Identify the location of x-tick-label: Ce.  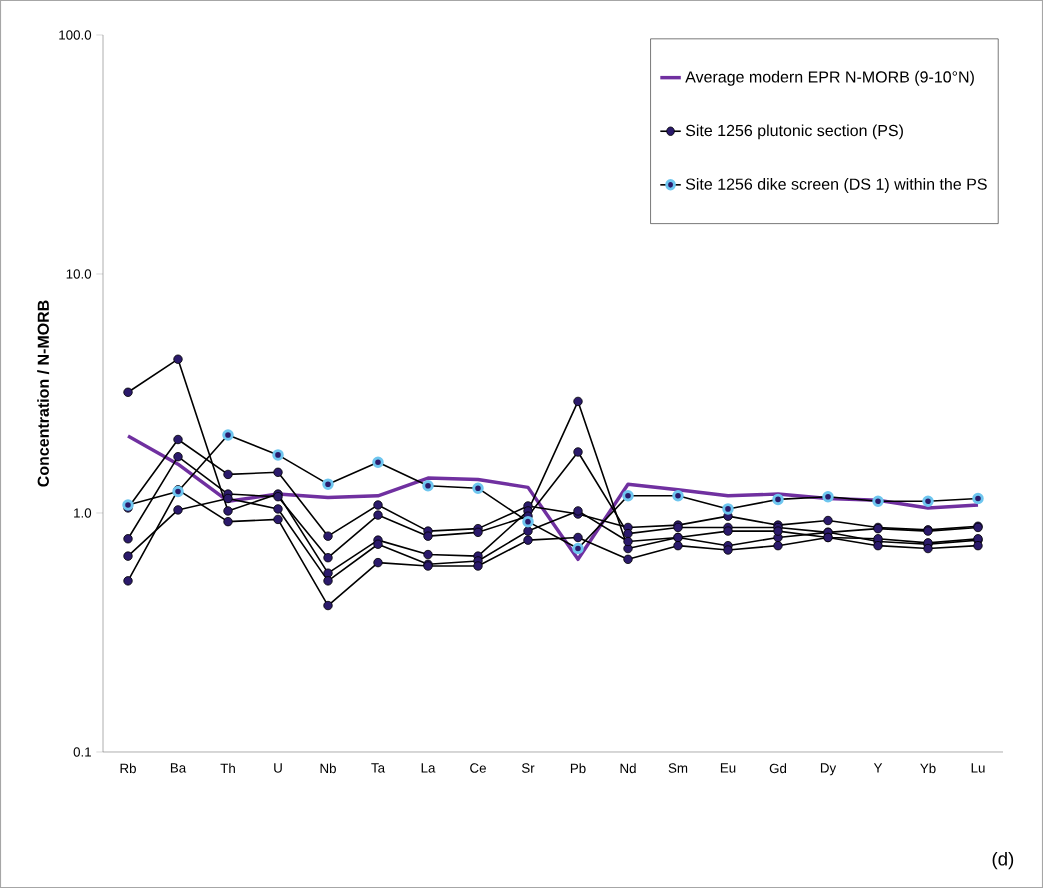
(478, 768).